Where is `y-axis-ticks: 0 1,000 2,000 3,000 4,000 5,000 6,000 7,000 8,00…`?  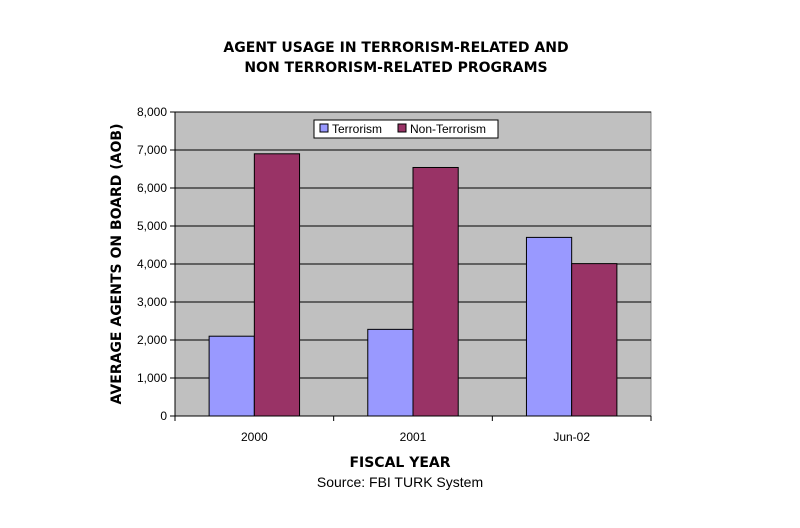
y-axis-ticks: 0 1,000 2,000 3,000 4,000 5,000 6,000 7,000 8,00… is located at coordinates (156, 264).